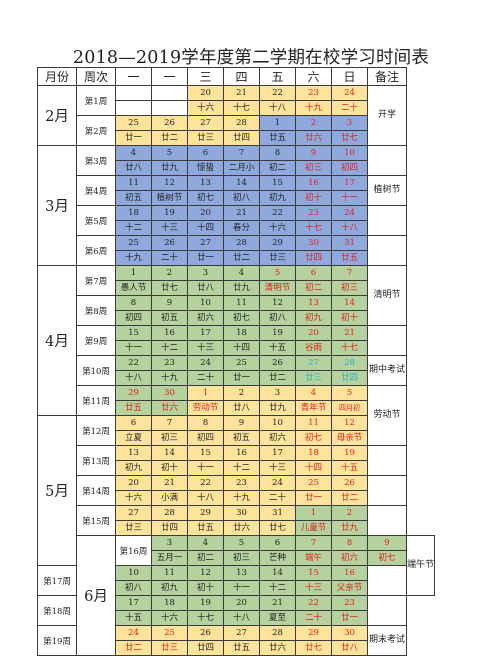  What do you see at coordinates (313, 318) in the screenshot?
I see `lunar-date: 初九` at bounding box center [313, 318].